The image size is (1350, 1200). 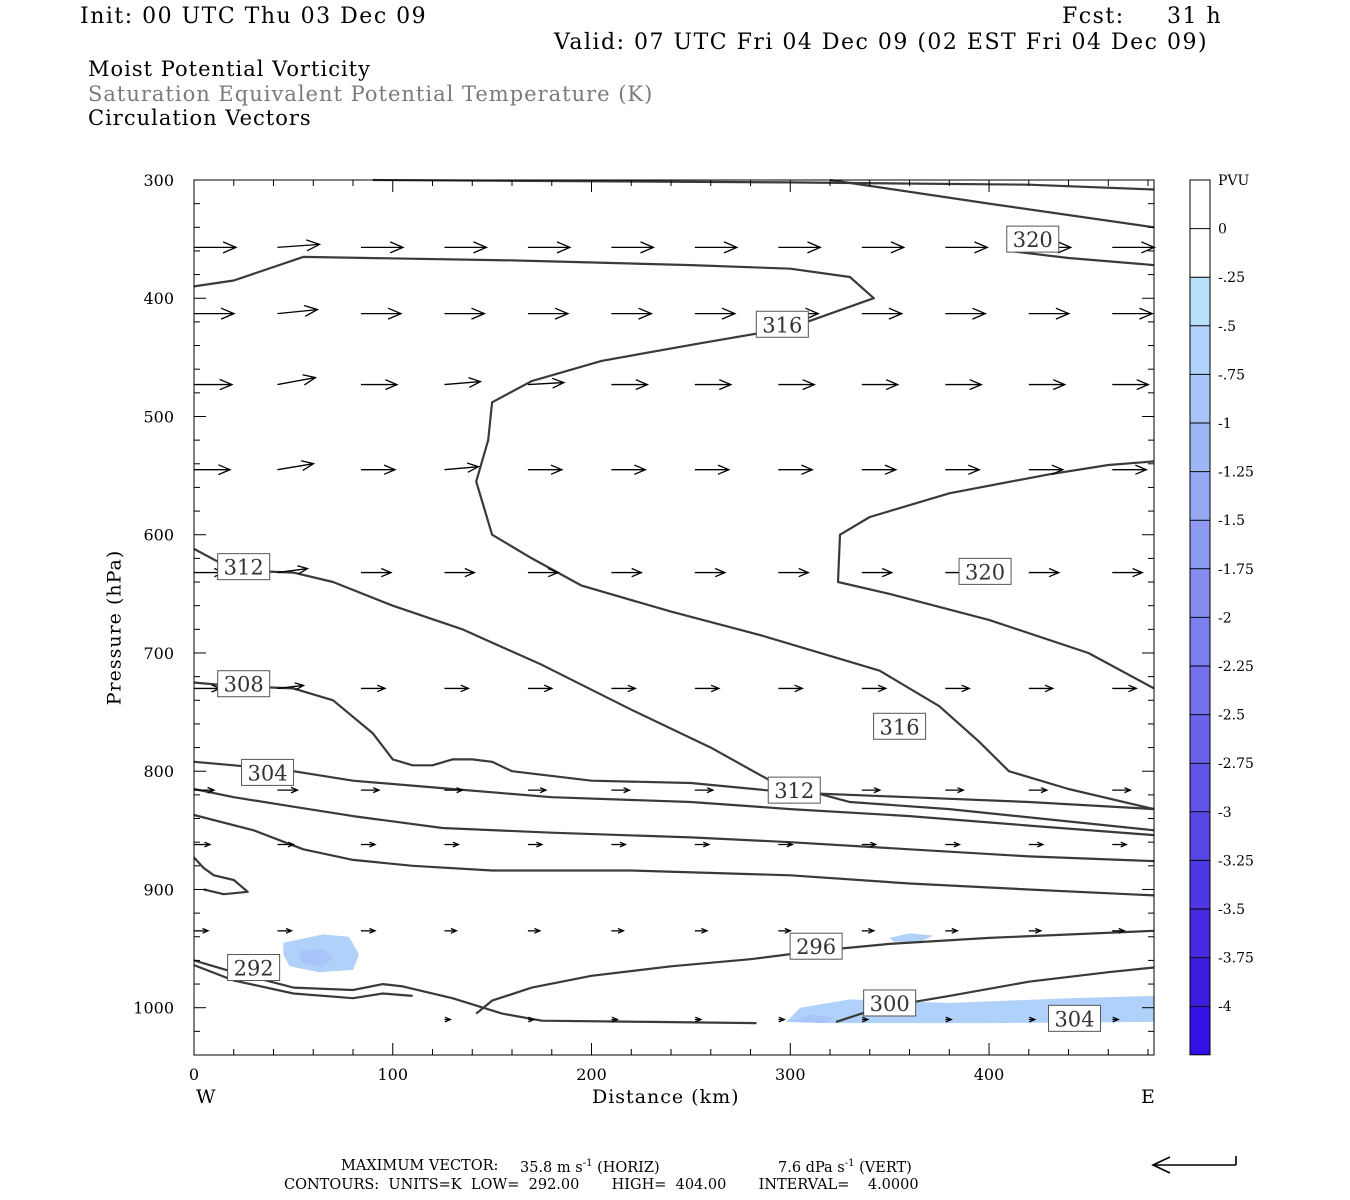 What do you see at coordinates (1231, 375) in the screenshot?
I see `colorbar-label: -.75` at bounding box center [1231, 375].